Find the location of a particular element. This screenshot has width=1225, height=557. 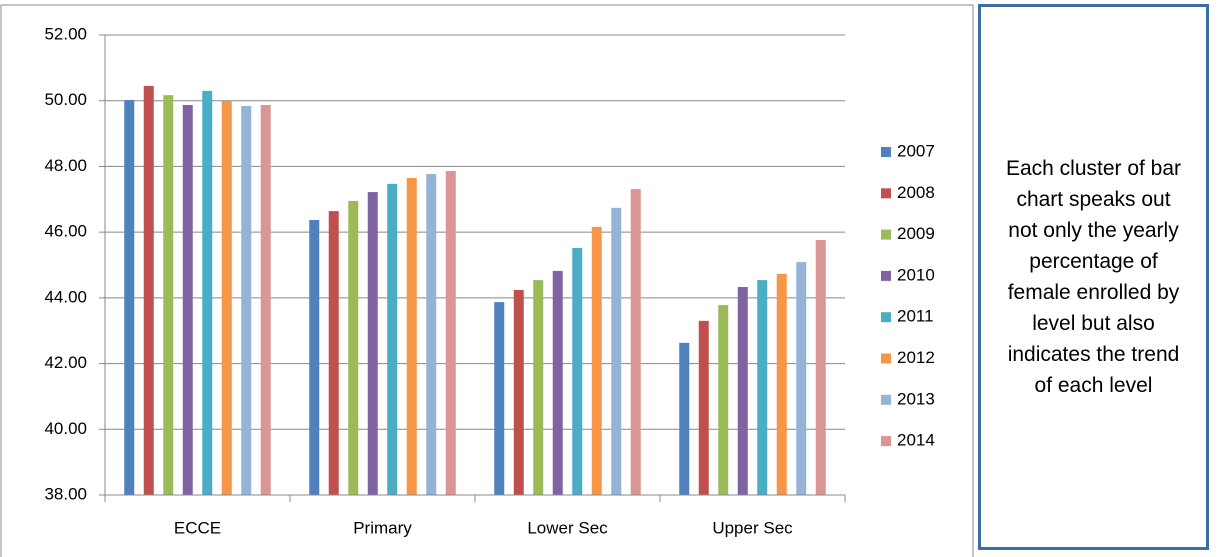

legend-label: 2013 is located at coordinates (916, 398).